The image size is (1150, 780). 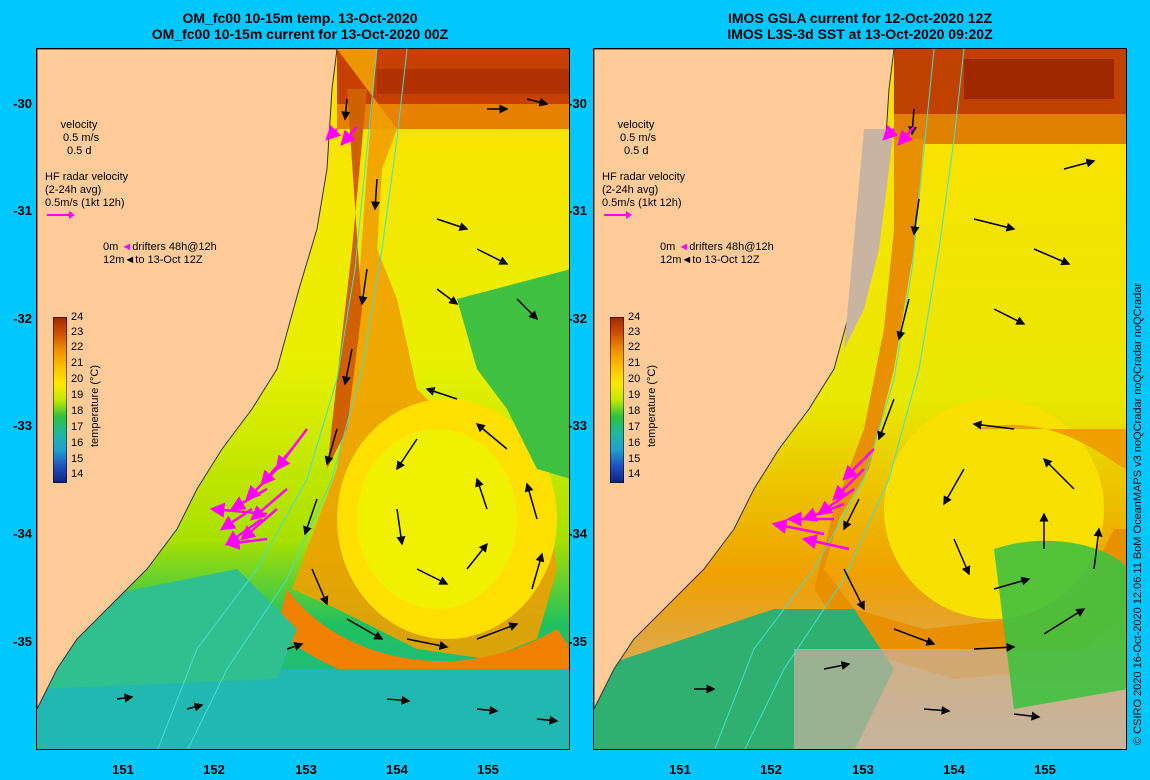 I want to click on x-tick-right: 153, so click(x=863, y=769).